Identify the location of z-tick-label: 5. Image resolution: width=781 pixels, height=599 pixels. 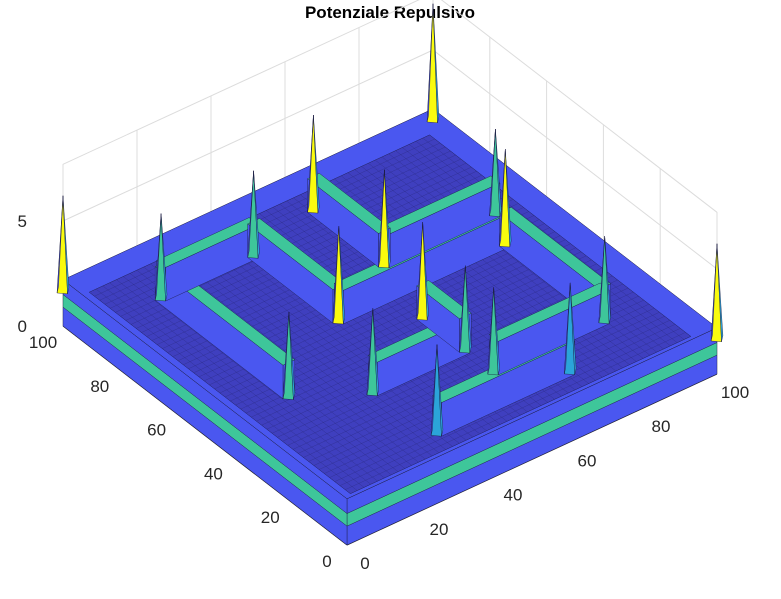
(22, 221).